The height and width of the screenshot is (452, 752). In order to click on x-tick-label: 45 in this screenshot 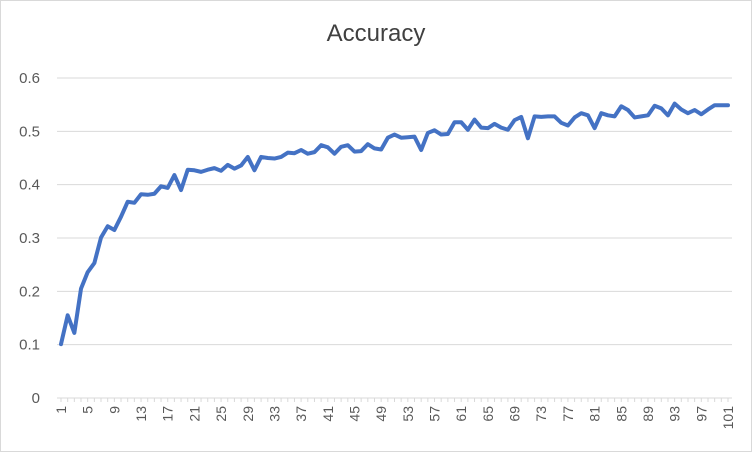, I will do `click(354, 414)`.